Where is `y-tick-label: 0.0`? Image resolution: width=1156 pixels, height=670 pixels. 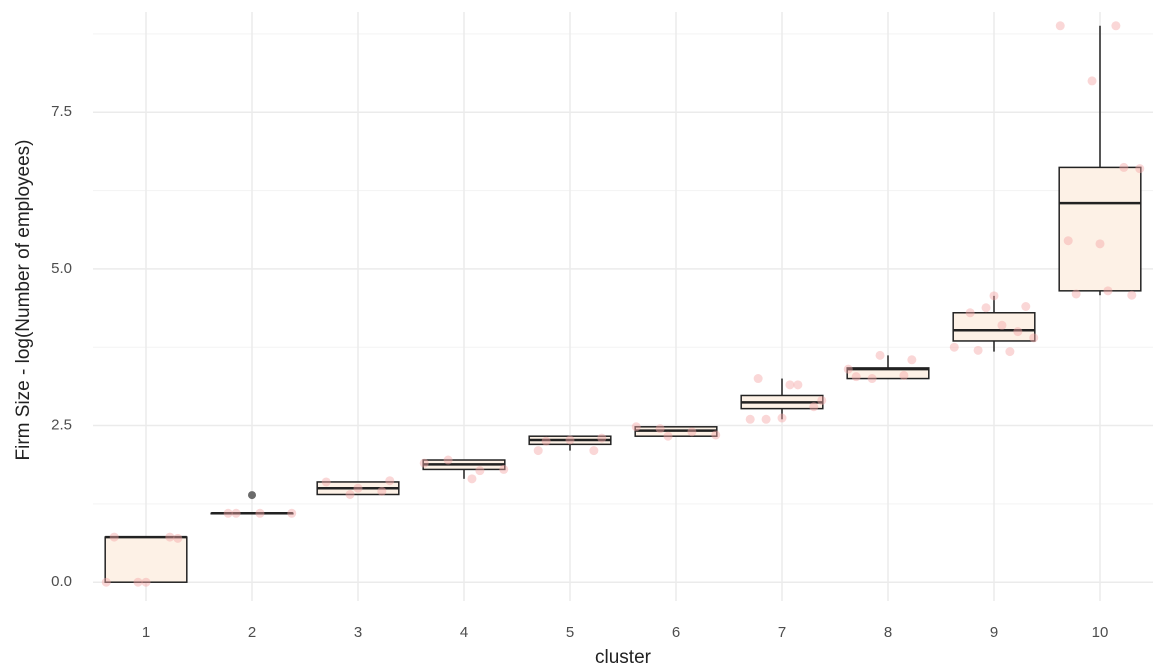
y-tick-label: 0.0 is located at coordinates (61, 581).